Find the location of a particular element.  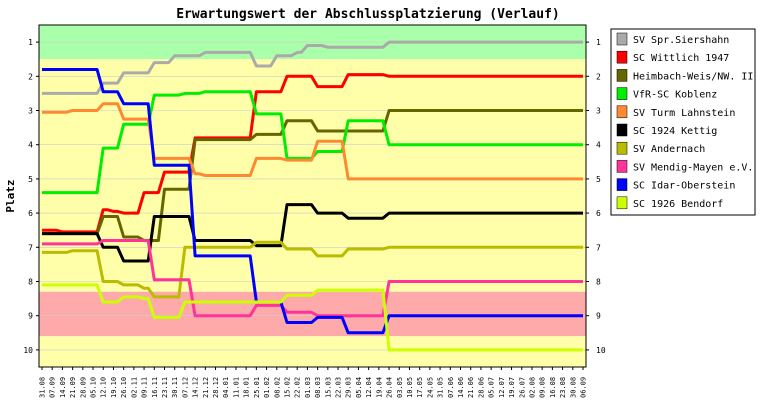

x-tick-label: 14.09 is located at coordinates (63, 387).